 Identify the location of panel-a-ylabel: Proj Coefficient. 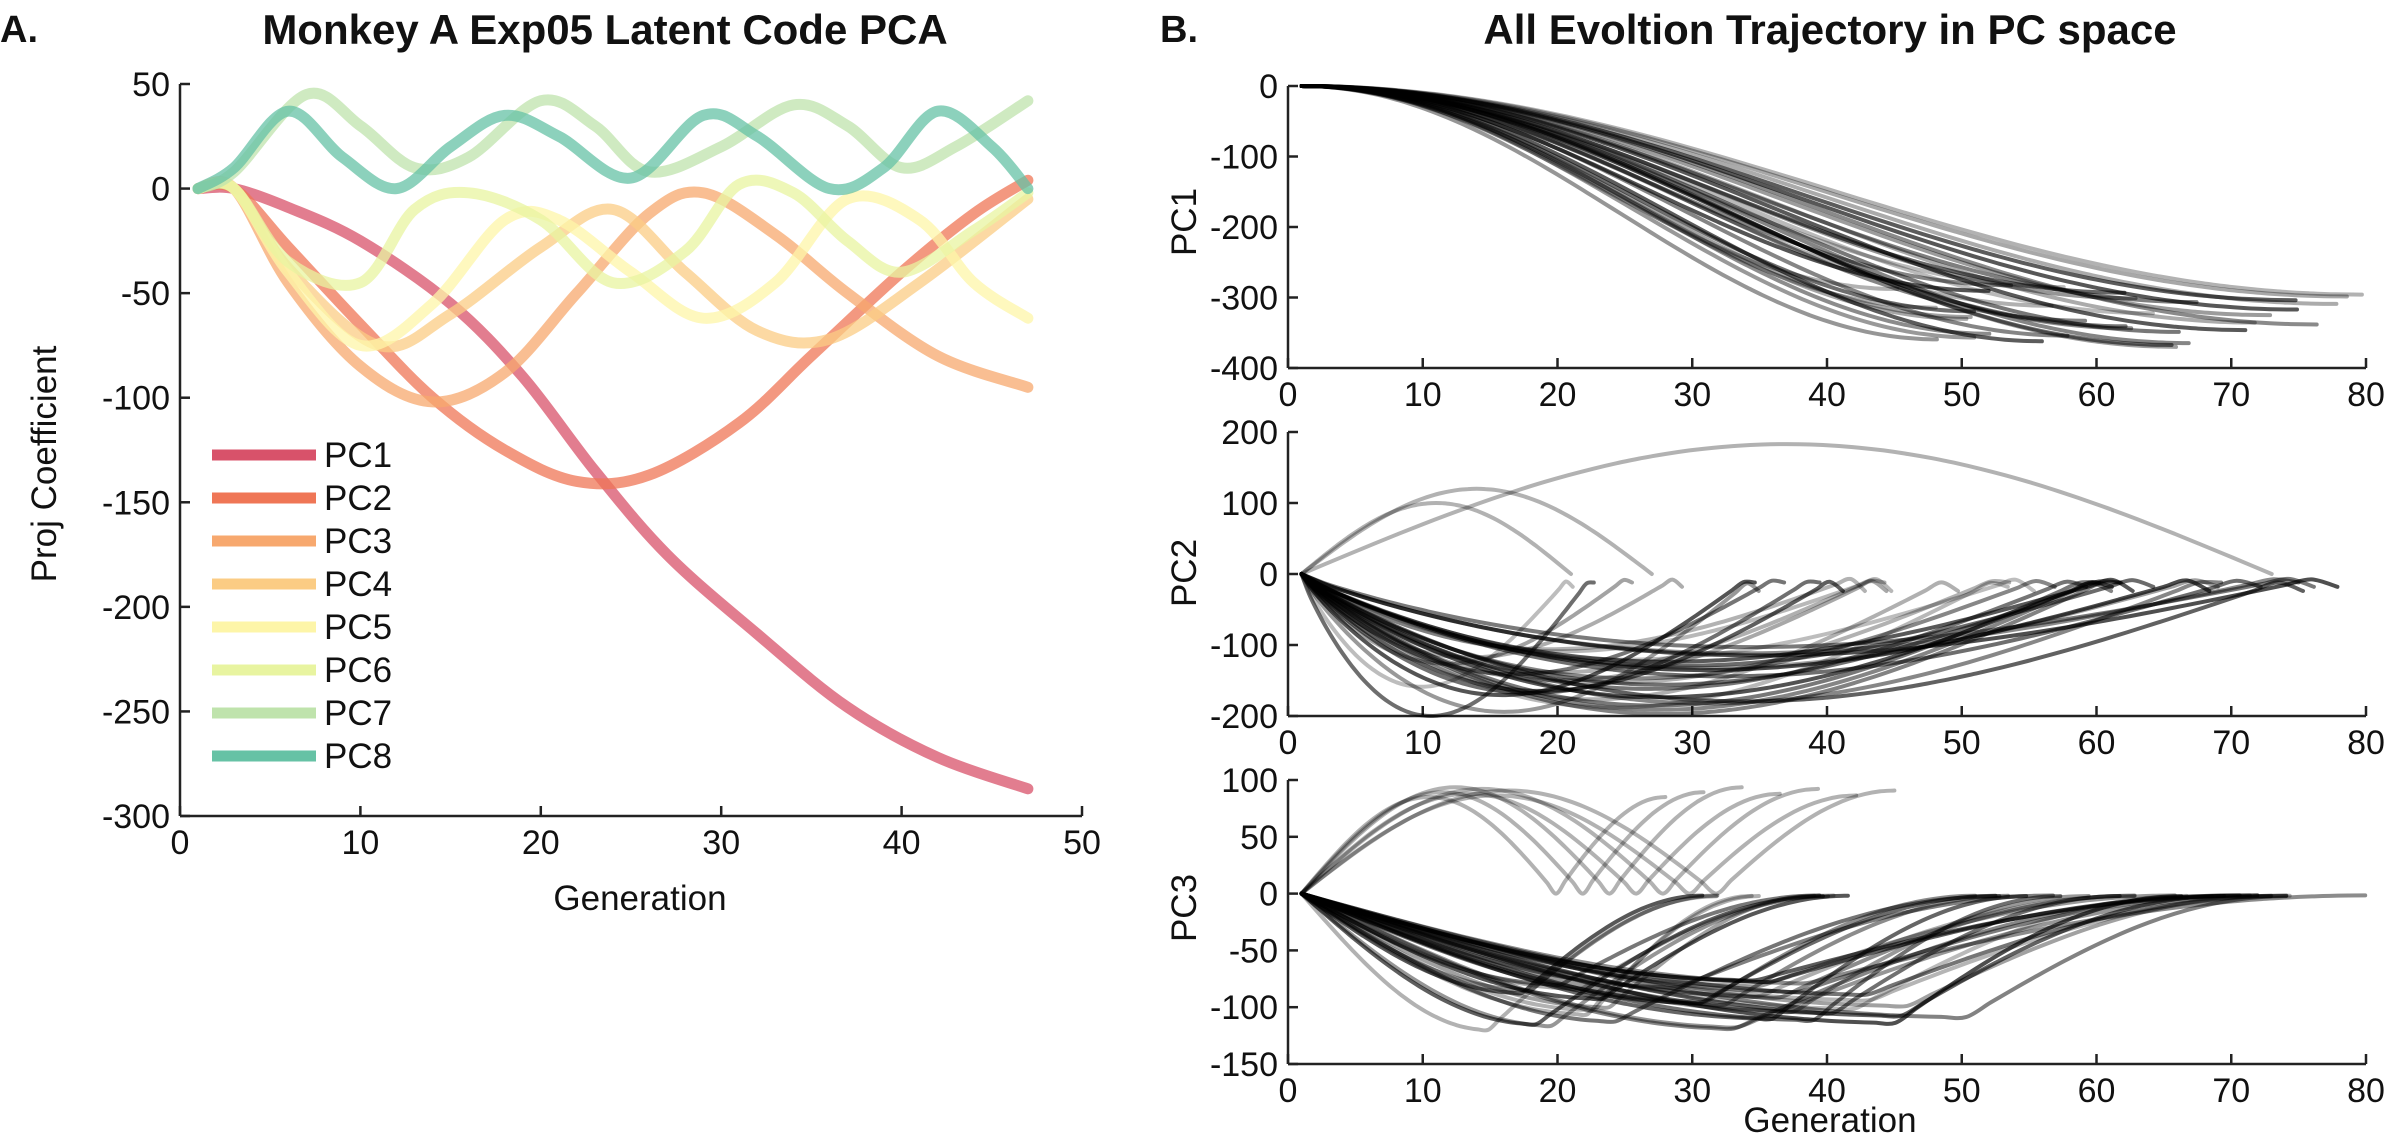
(44, 463).